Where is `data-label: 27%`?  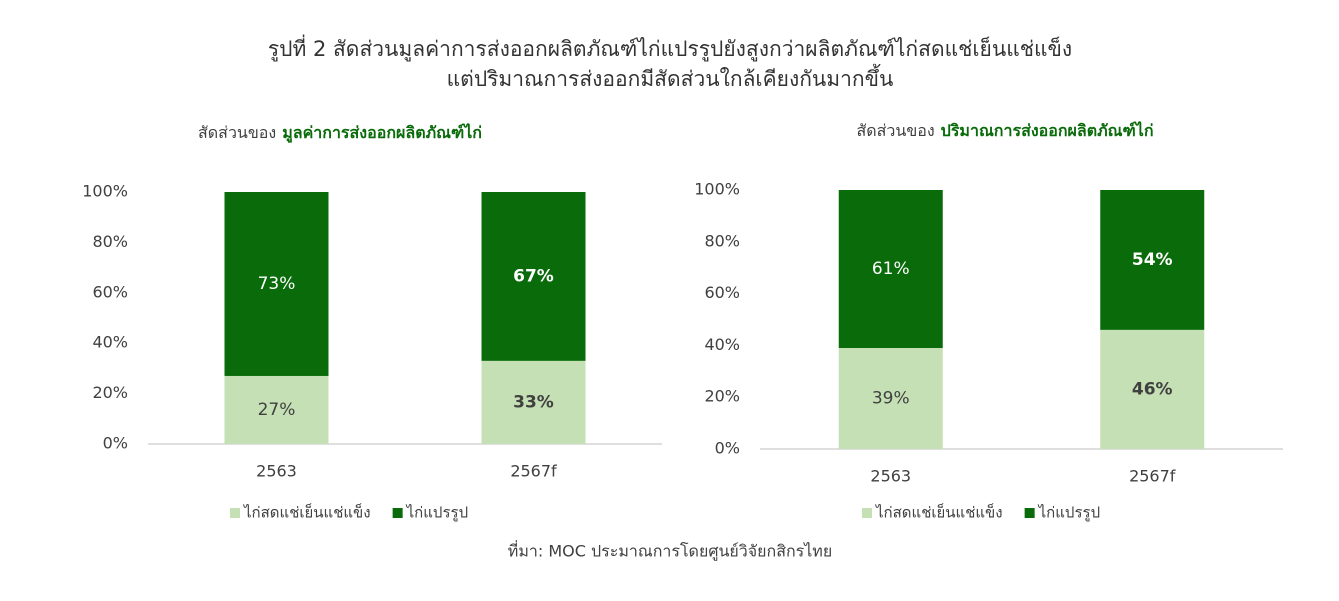 data-label: 27% is located at coordinates (277, 410).